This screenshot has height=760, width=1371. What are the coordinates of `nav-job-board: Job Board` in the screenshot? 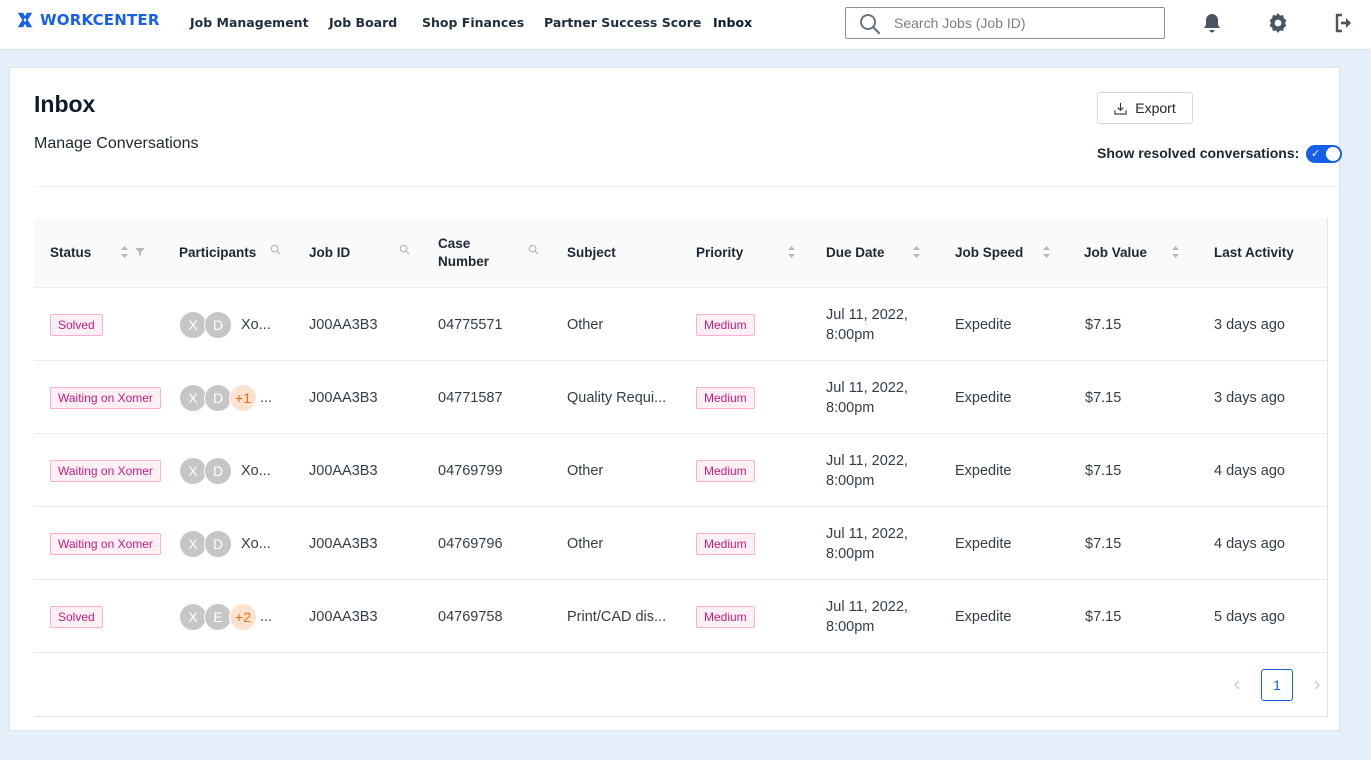 It's located at (363, 22).